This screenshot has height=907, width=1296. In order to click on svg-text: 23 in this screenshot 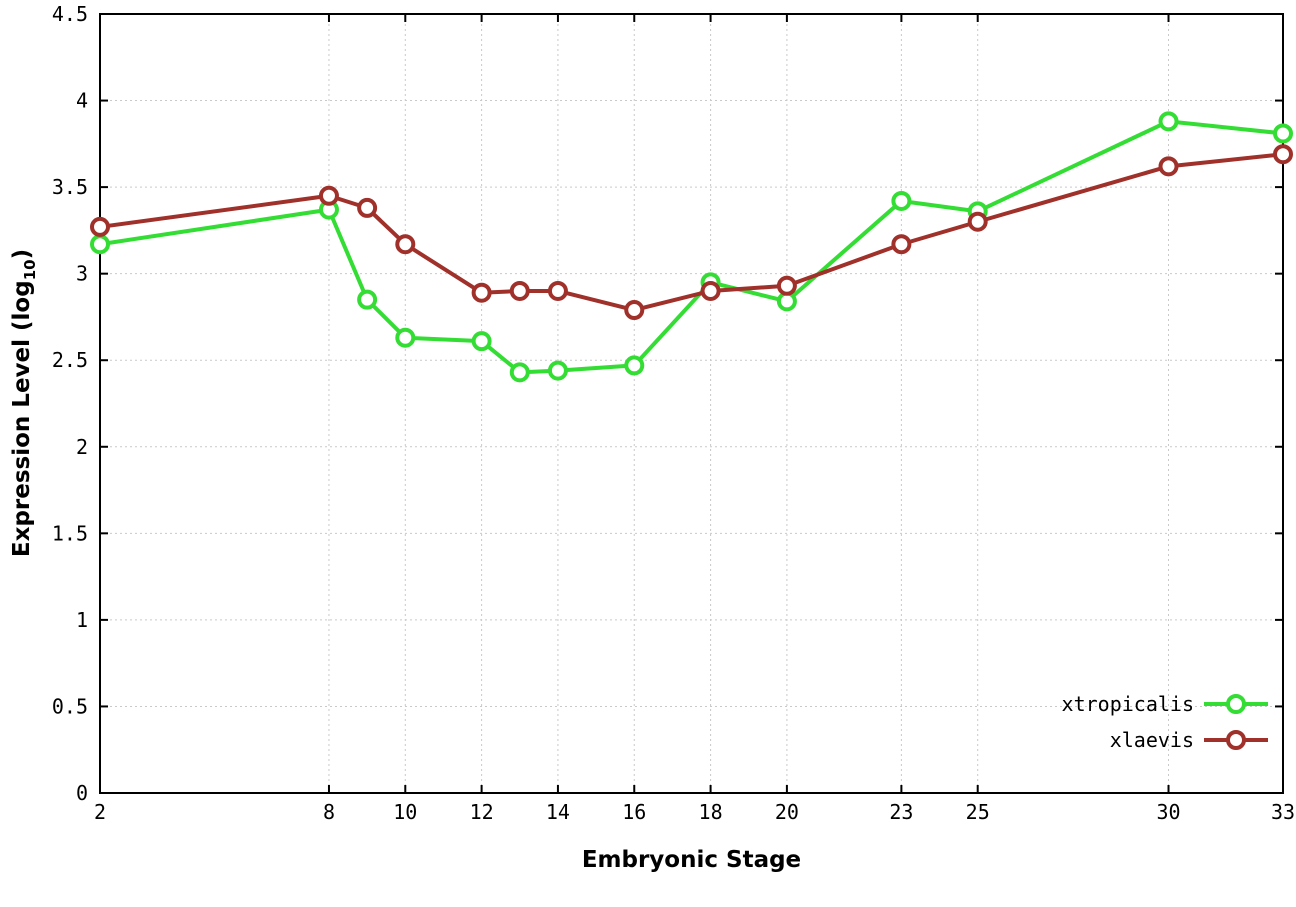, I will do `click(901, 812)`.